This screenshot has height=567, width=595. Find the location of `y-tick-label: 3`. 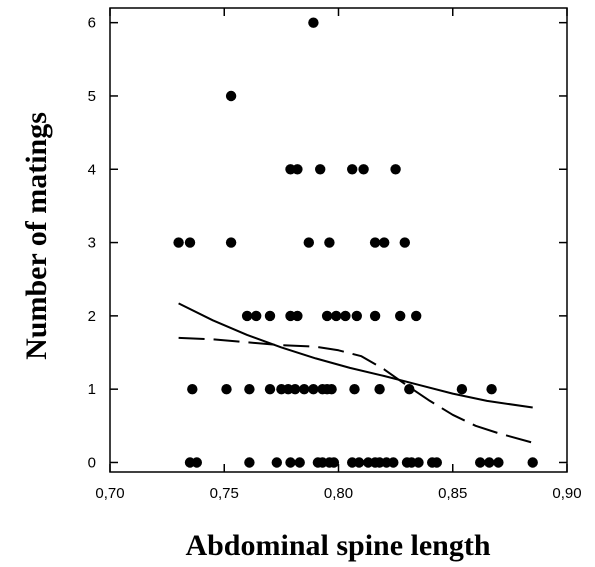

y-tick-label: 3 is located at coordinates (92, 243).